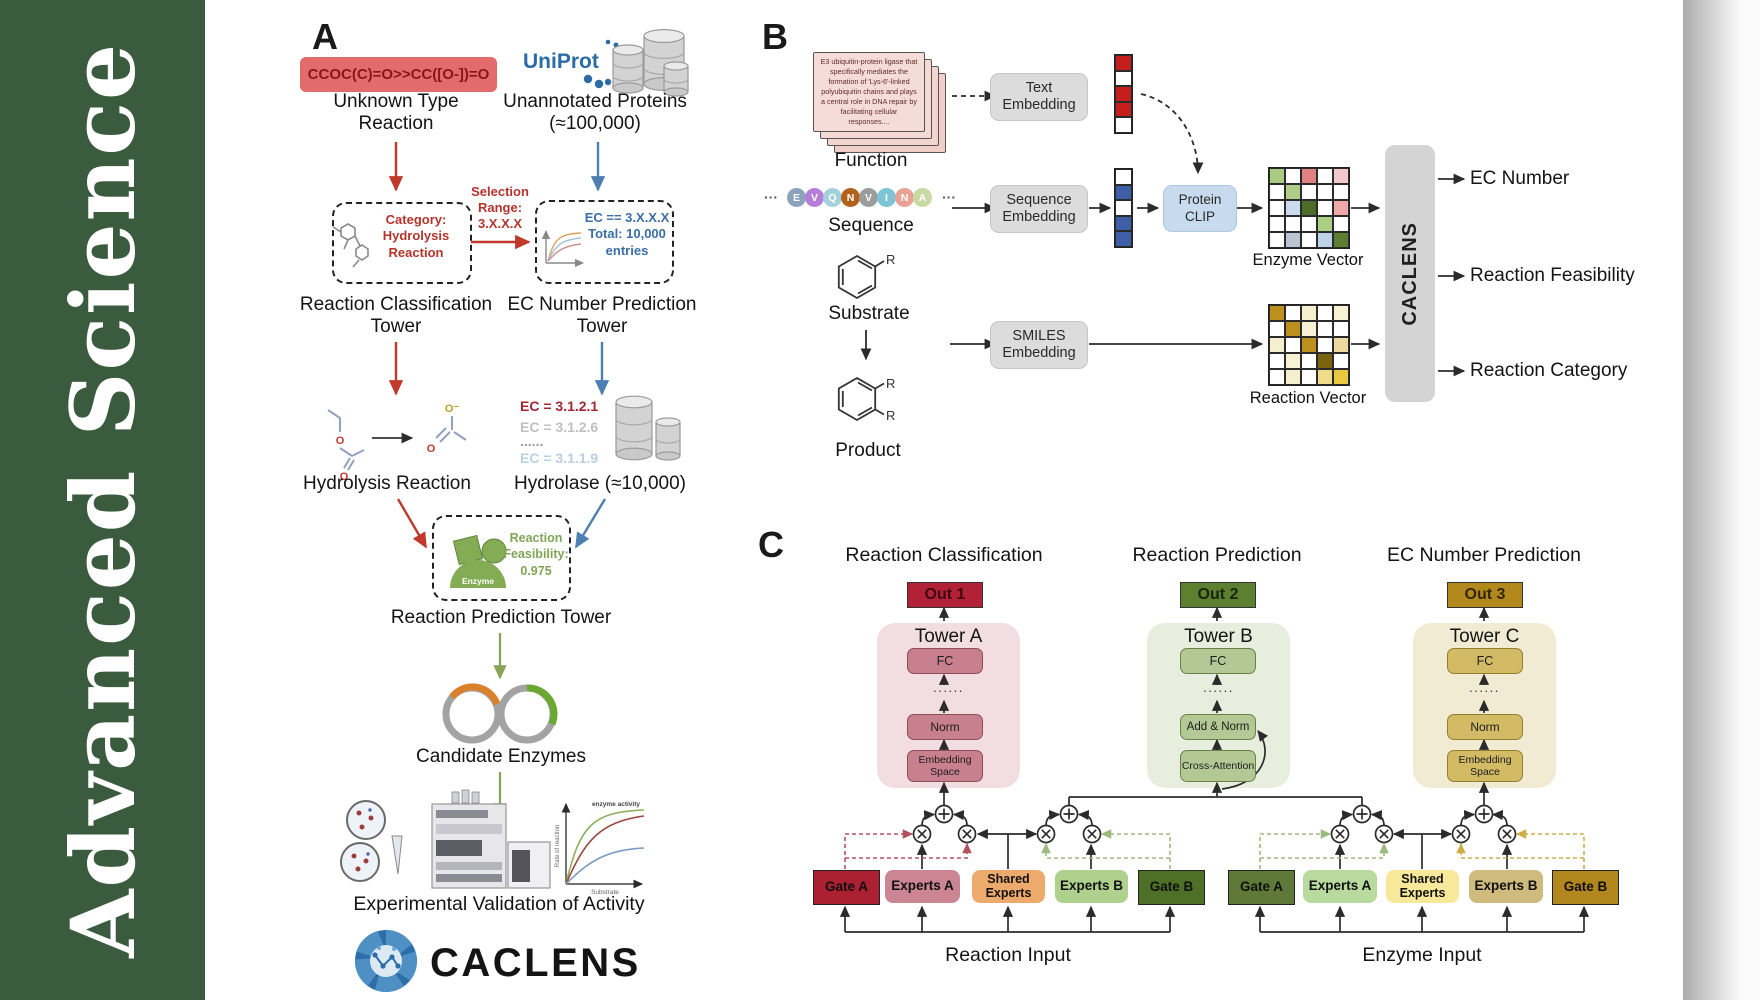 Image resolution: width=1760 pixels, height=1000 pixels. What do you see at coordinates (387, 483) in the screenshot?
I see `hydrolysis-reaction-label: Hydrolysis Reaction` at bounding box center [387, 483].